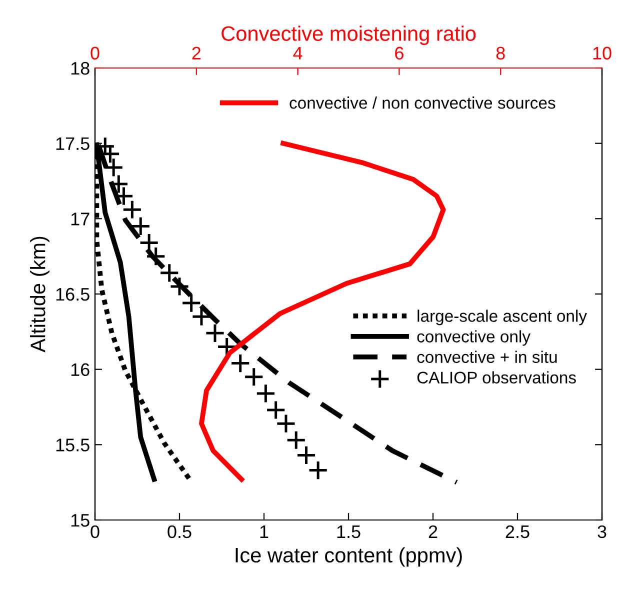  I want to click on y-tick-label: 15, so click(80, 520).